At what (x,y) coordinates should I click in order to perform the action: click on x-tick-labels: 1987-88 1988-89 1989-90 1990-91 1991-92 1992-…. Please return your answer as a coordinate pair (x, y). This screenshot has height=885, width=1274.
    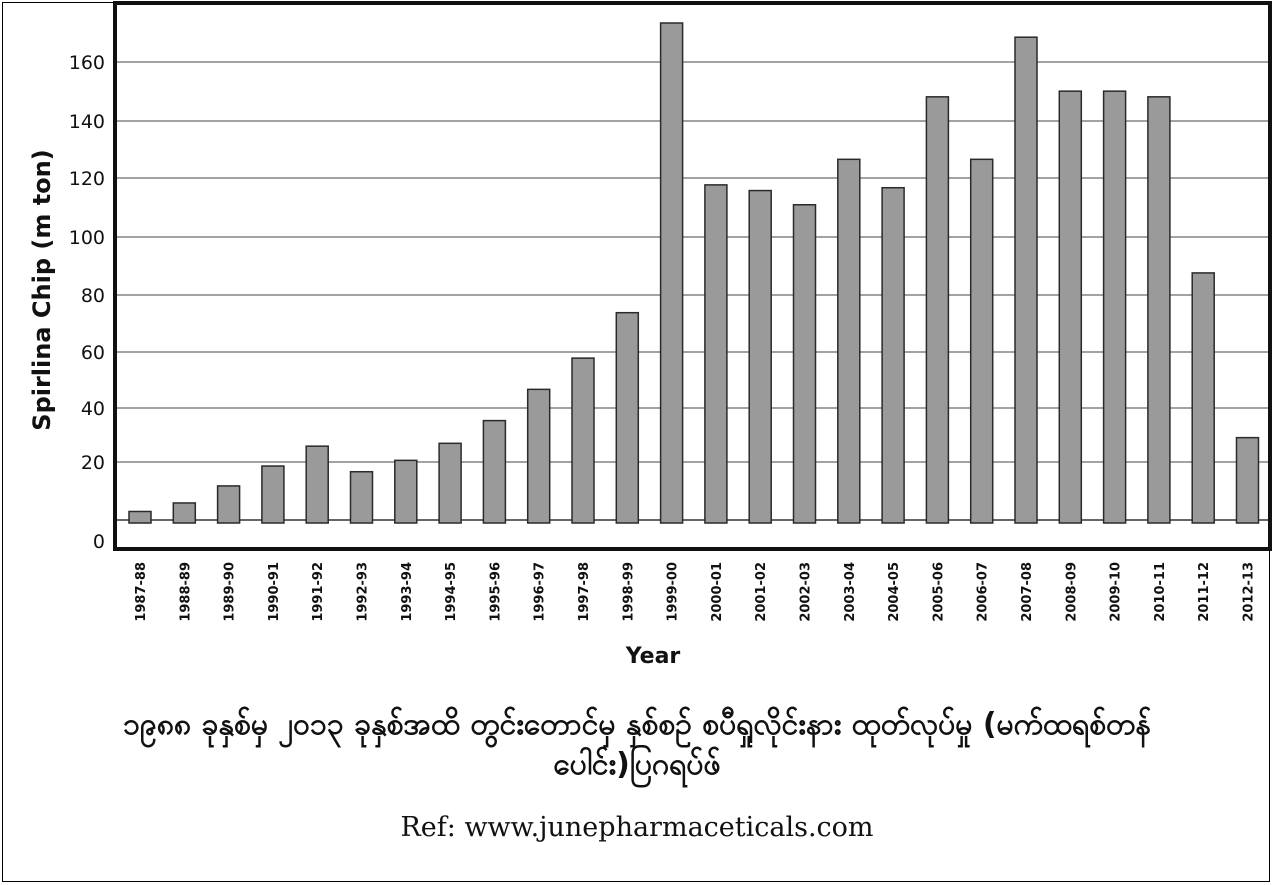
    Looking at the image, I should click on (695, 592).